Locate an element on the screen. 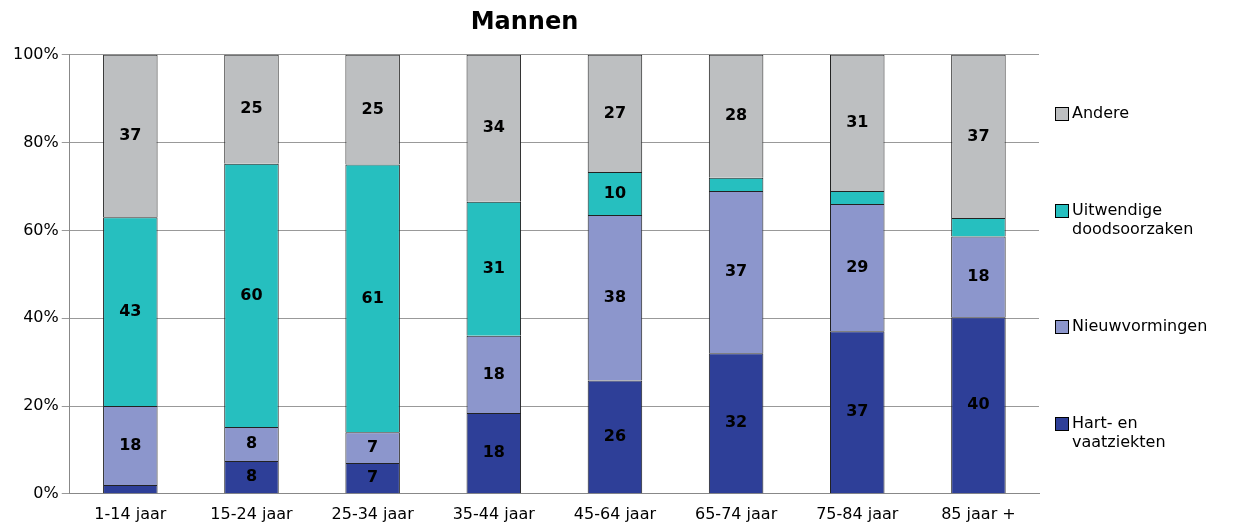  data-label: 27 is located at coordinates (615, 112).